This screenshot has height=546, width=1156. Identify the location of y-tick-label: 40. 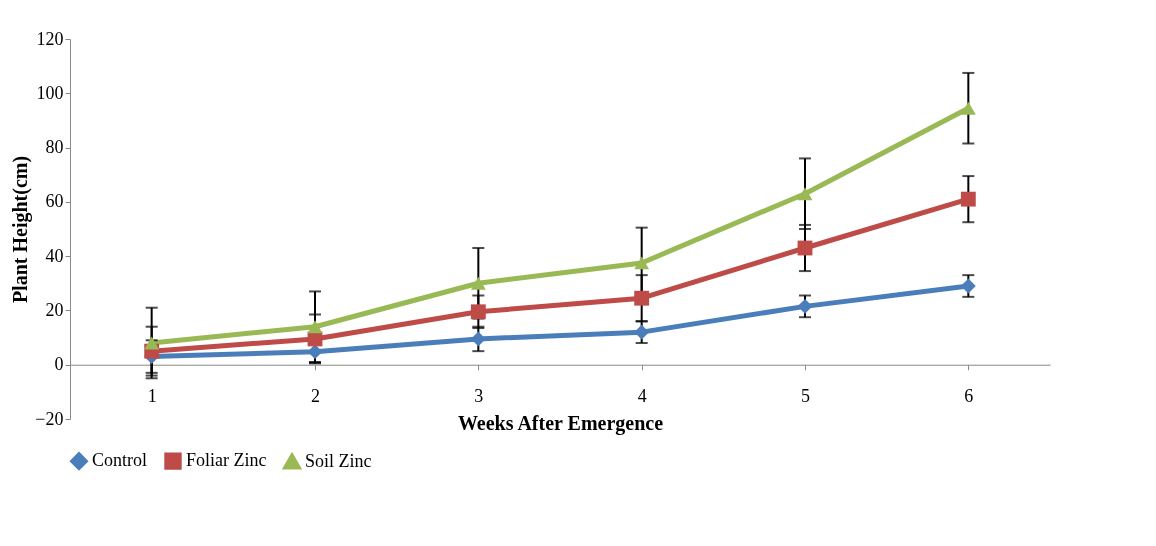
(54, 255).